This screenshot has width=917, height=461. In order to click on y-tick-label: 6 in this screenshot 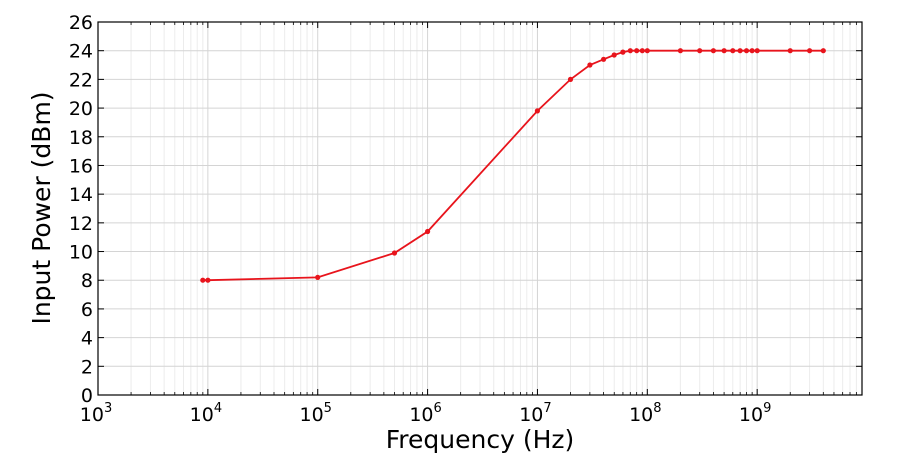, I will do `click(87, 310)`.